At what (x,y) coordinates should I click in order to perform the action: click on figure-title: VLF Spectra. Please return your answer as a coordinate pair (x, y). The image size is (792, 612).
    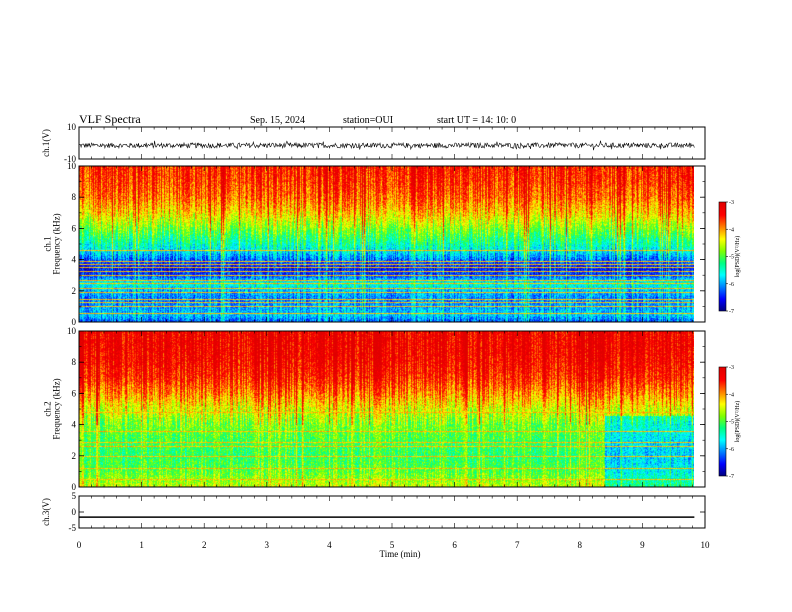
    Looking at the image, I should click on (110, 119).